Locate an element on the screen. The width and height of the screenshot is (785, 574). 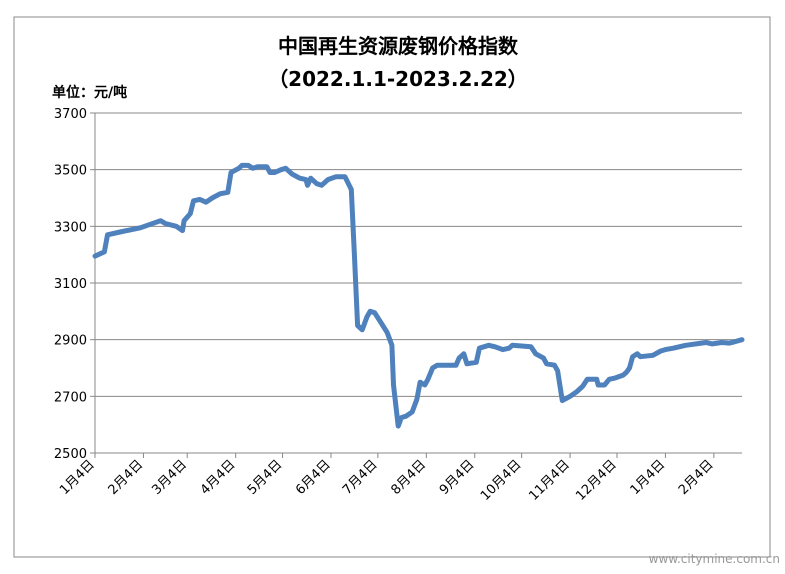
y-tick-label: 2500 is located at coordinates (70, 454).